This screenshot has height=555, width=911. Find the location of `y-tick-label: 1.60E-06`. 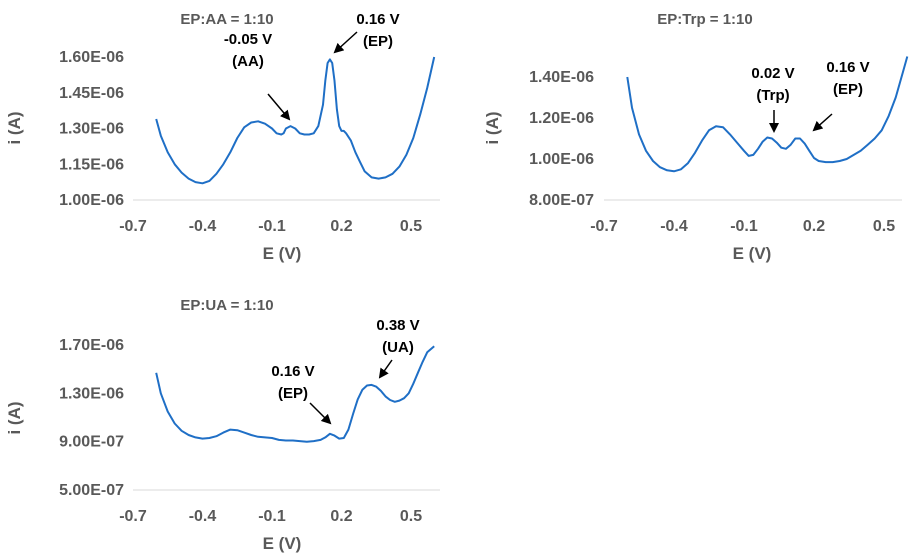

y-tick-label: 1.60E-06 is located at coordinates (91, 57).